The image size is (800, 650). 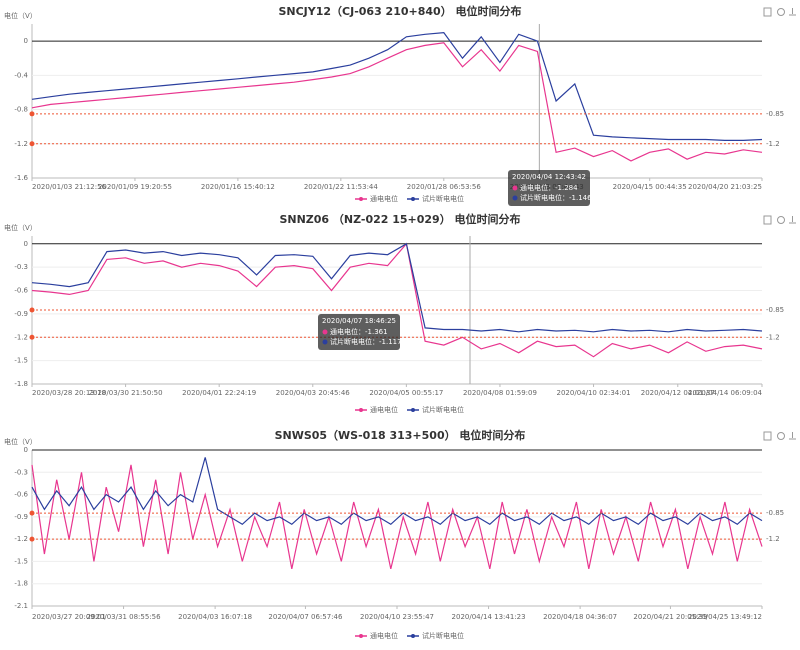 I want to click on x-tick-label: 2020/04/14 13:41:23, so click(x=489, y=617).